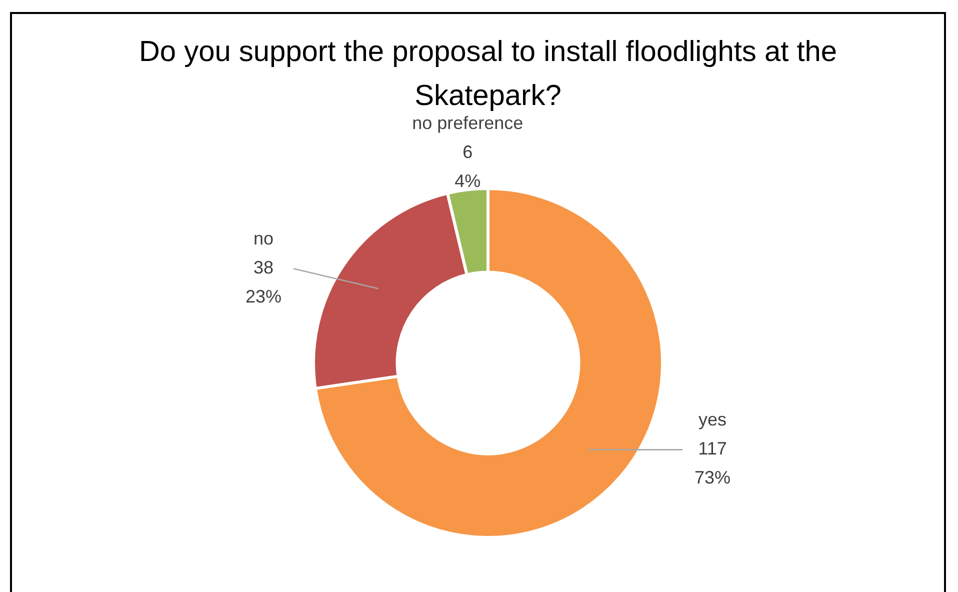  Describe the element at coordinates (712, 463) in the screenshot. I see `data-label: 117 73%` at that location.